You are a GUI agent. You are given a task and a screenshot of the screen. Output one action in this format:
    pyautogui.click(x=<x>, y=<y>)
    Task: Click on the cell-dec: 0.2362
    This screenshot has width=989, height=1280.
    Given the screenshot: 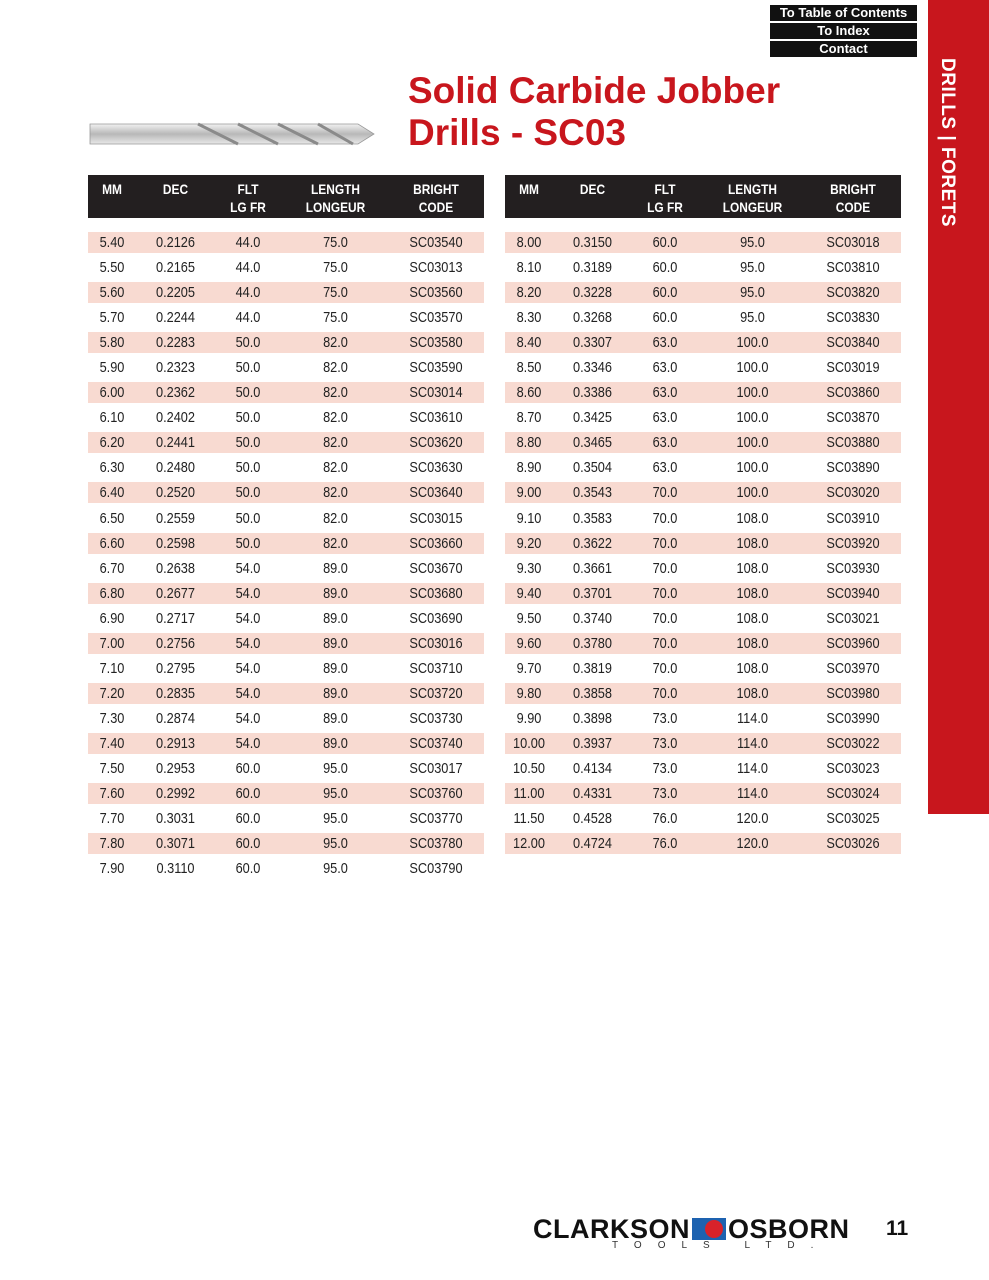 What is the action you would take?
    pyautogui.click(x=175, y=393)
    